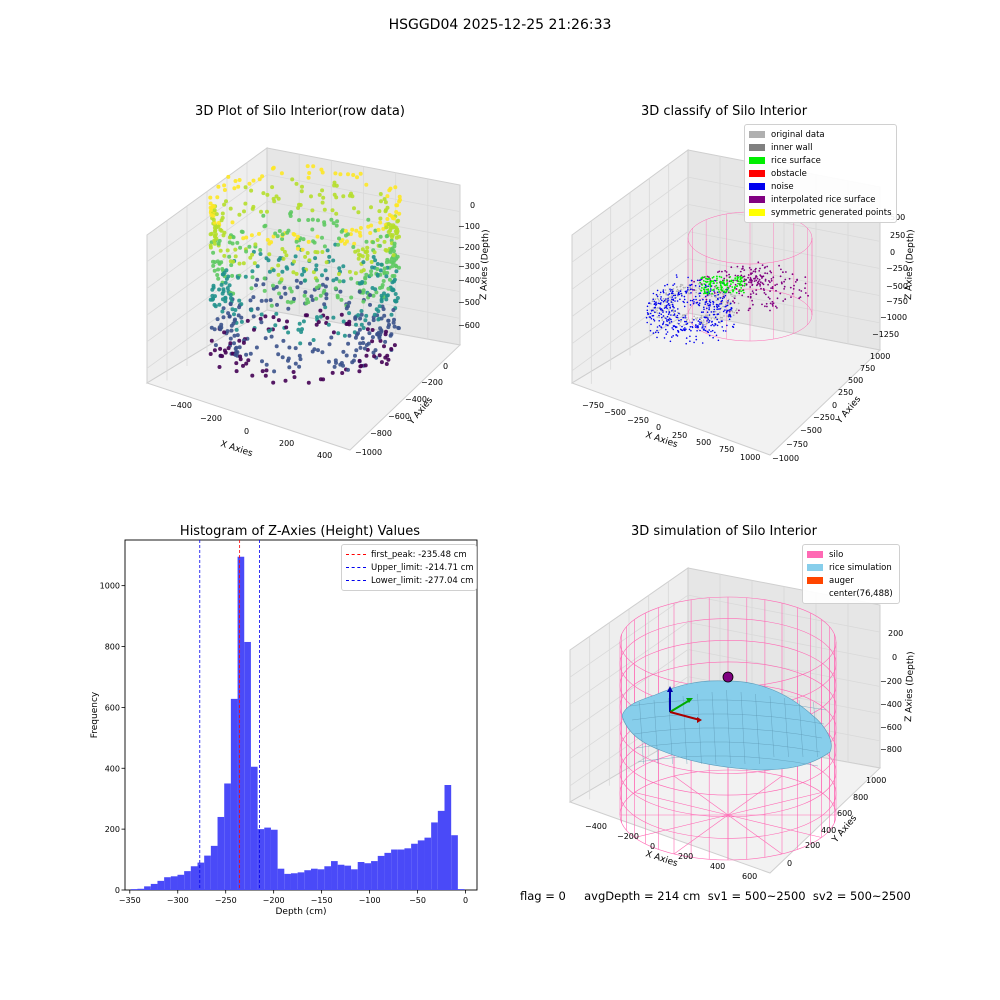  Describe the element at coordinates (370, 900) in the screenshot. I see `x-tick-label: −100` at that location.